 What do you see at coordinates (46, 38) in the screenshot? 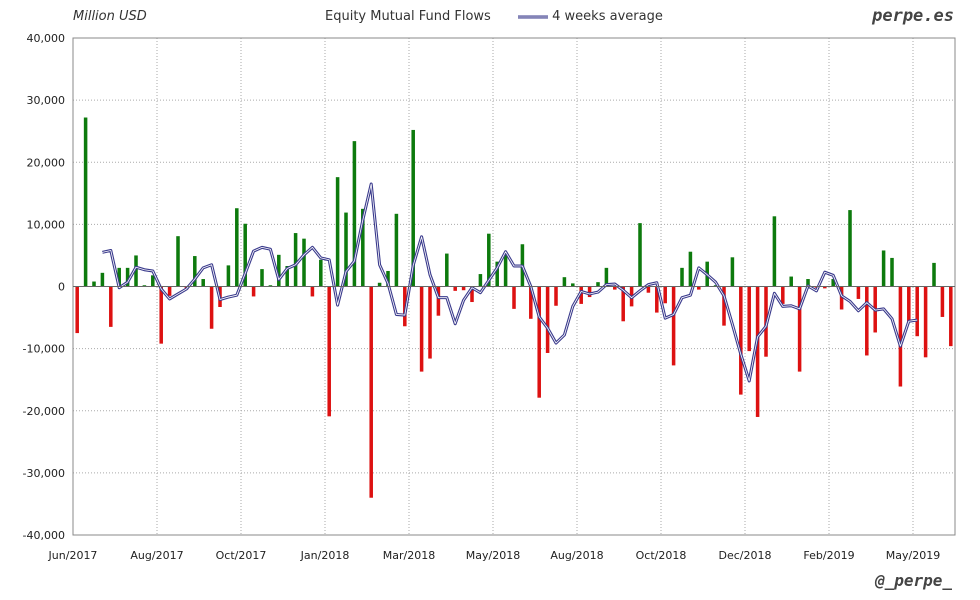
I see `y-tick-label: 40,000` at bounding box center [46, 38].